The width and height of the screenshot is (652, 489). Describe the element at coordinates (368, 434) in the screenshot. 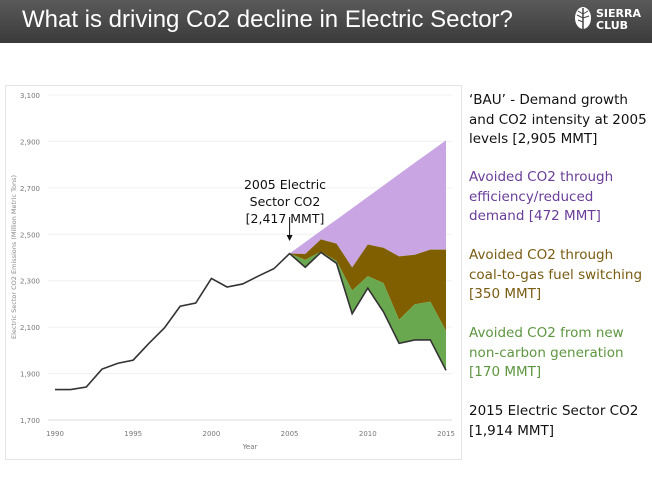

I see `x-tick-label: 2010` at that location.